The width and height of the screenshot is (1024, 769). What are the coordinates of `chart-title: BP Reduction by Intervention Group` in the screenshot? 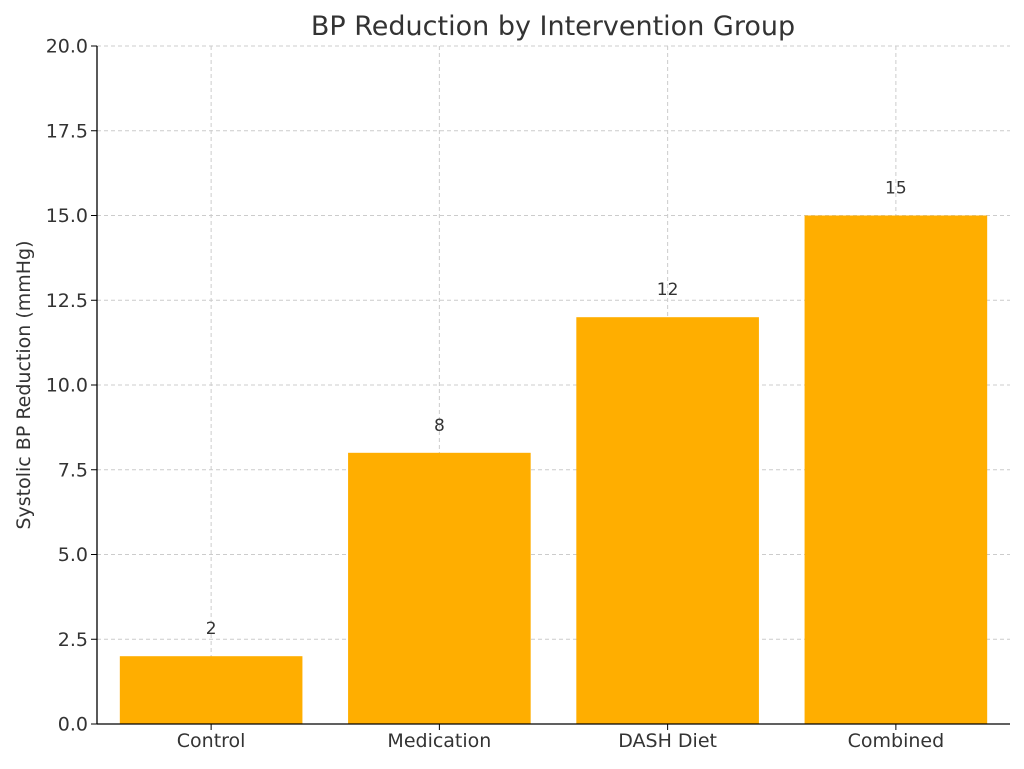 It's located at (553, 26).